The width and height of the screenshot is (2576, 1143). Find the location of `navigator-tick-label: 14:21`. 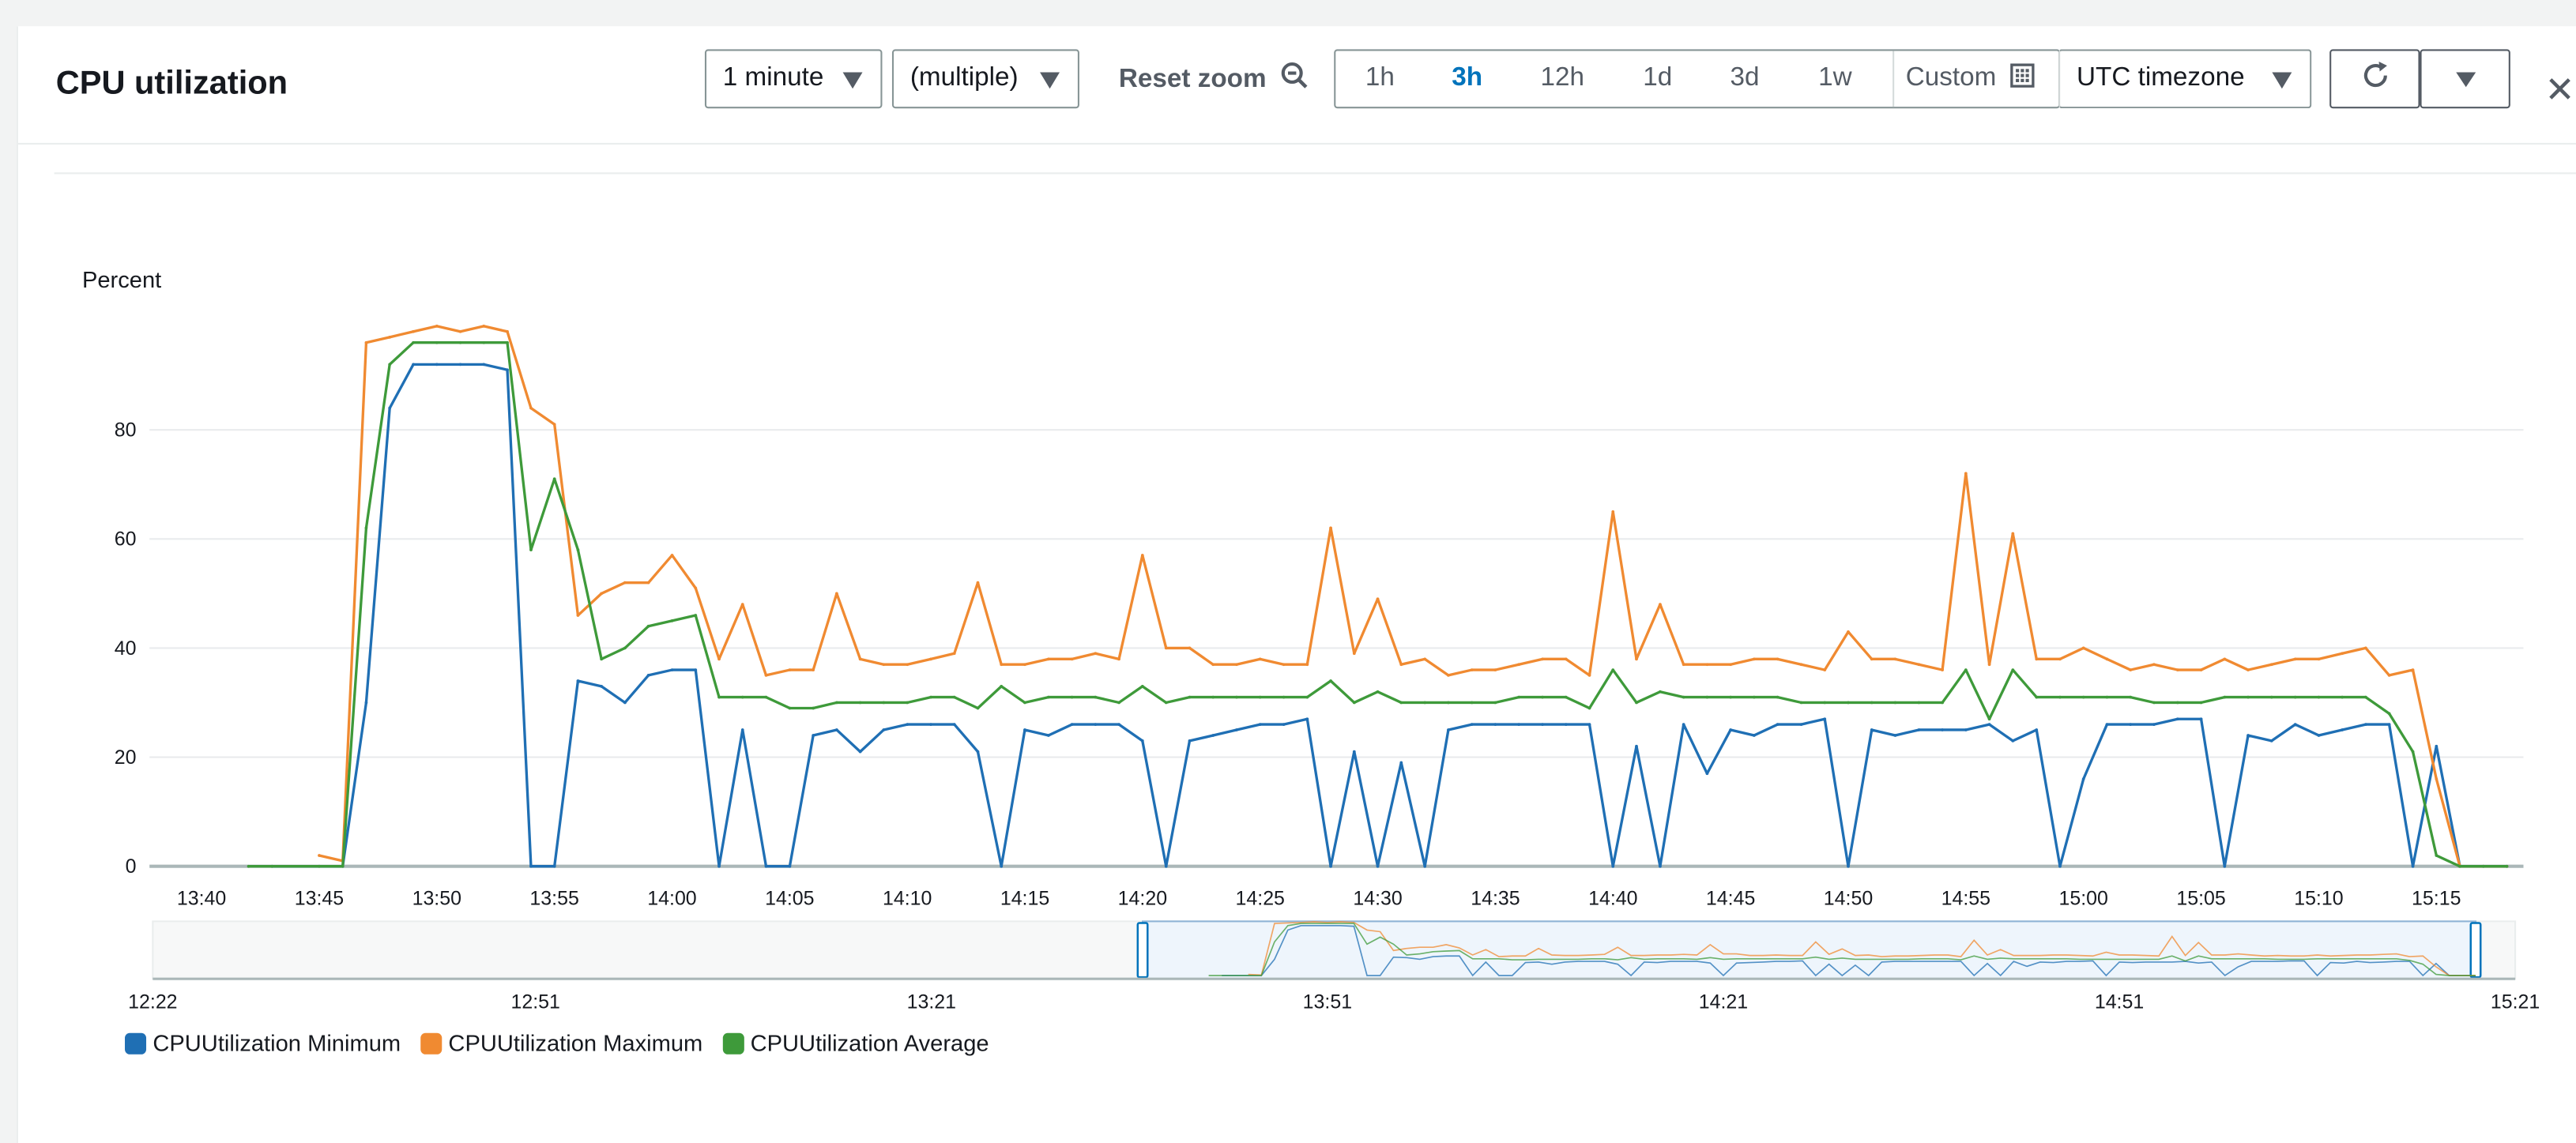

navigator-tick-label: 14:21 is located at coordinates (1723, 1002).